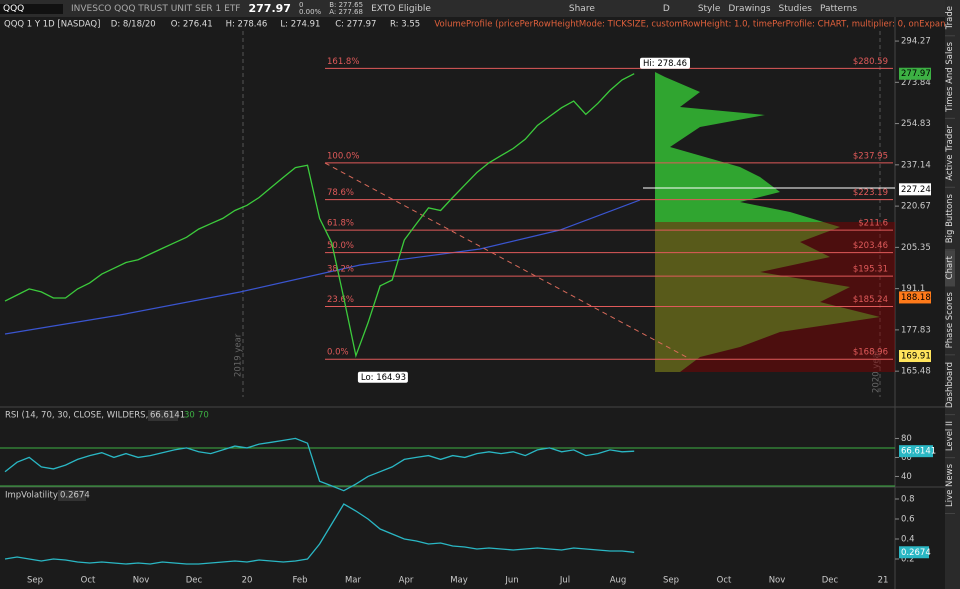 The height and width of the screenshot is (589, 960). I want to click on year-label: 2019 year, so click(239, 355).